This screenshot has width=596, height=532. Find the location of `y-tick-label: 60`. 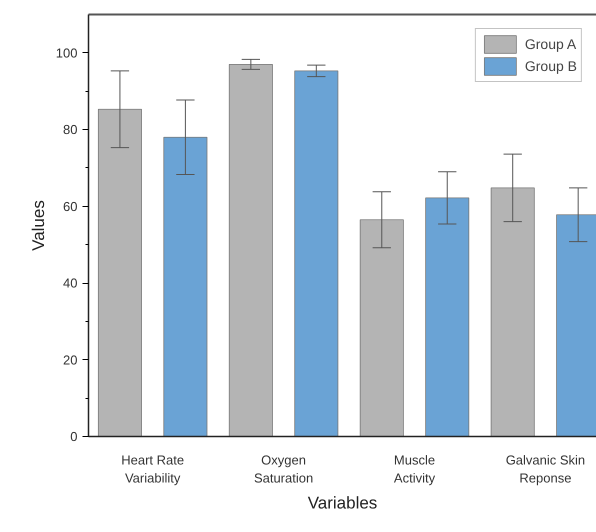

y-tick-label: 60 is located at coordinates (70, 206).